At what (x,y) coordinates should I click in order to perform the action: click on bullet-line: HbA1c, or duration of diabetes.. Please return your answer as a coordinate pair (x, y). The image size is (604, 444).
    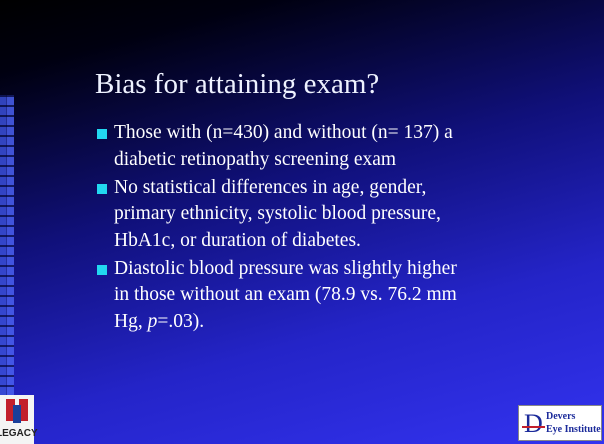
    Looking at the image, I should click on (237, 240).